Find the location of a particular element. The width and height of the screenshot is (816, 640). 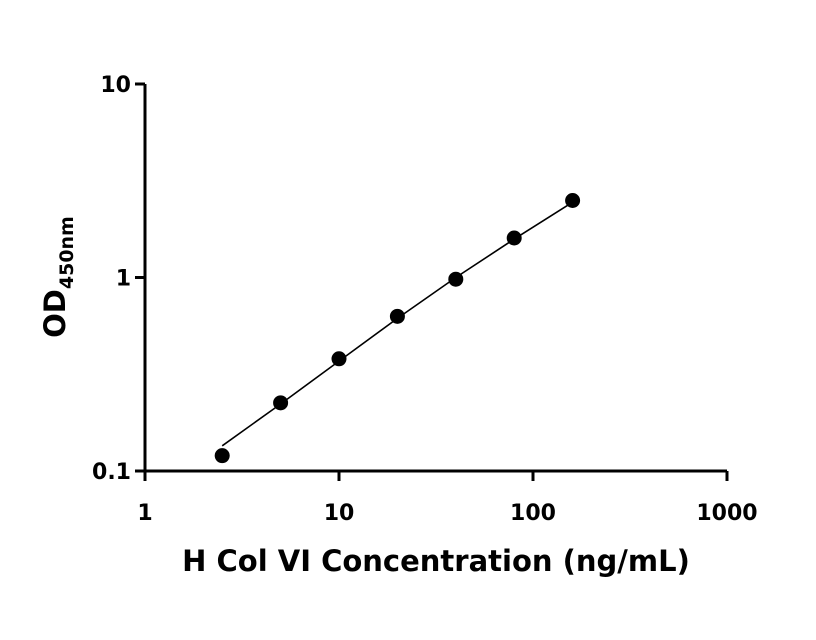

y-tick-label-0: 0.1 is located at coordinates (111, 472).